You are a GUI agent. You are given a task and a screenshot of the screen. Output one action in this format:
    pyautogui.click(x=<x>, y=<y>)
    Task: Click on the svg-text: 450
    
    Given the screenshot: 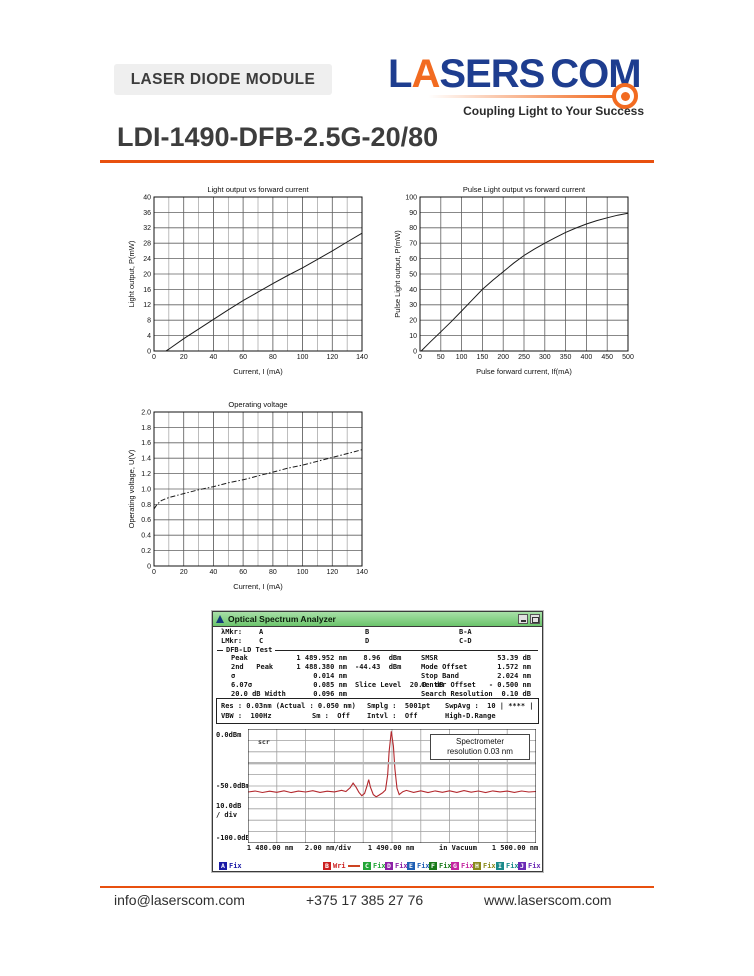 What is the action you would take?
    pyautogui.click(x=607, y=357)
    